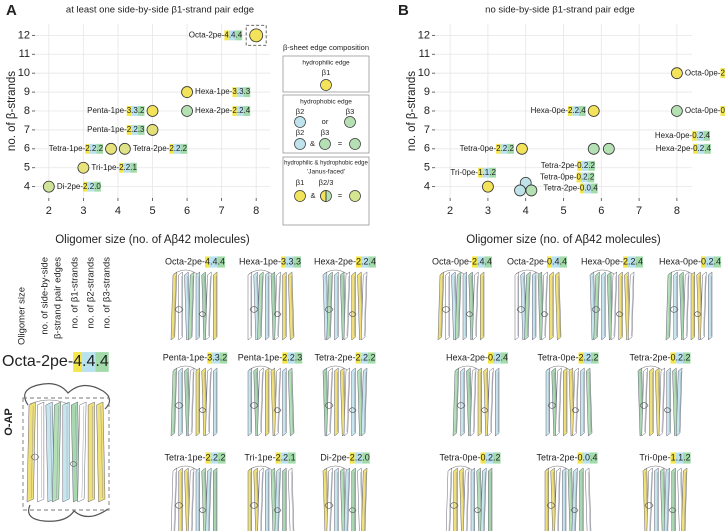  What do you see at coordinates (27, 92) in the screenshot?
I see `y-tick-label: 9` at bounding box center [27, 92].